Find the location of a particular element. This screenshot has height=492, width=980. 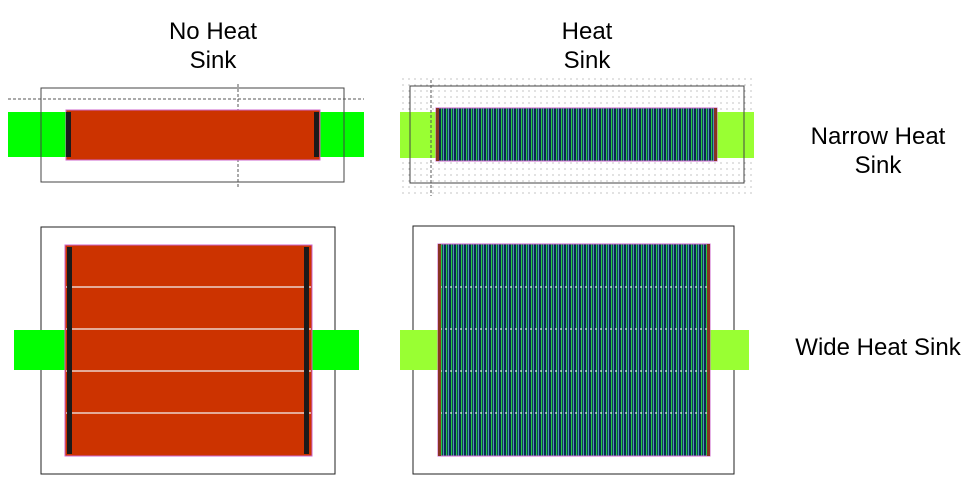

panel-narrow-heat-sink is located at coordinates (577, 136).